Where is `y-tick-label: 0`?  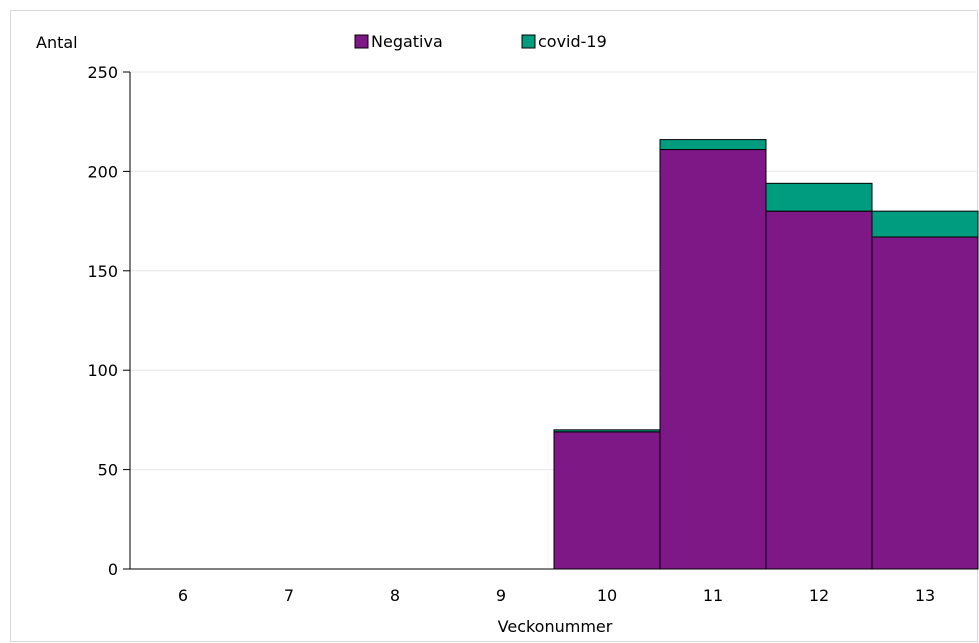 y-tick-label: 0 is located at coordinates (113, 569).